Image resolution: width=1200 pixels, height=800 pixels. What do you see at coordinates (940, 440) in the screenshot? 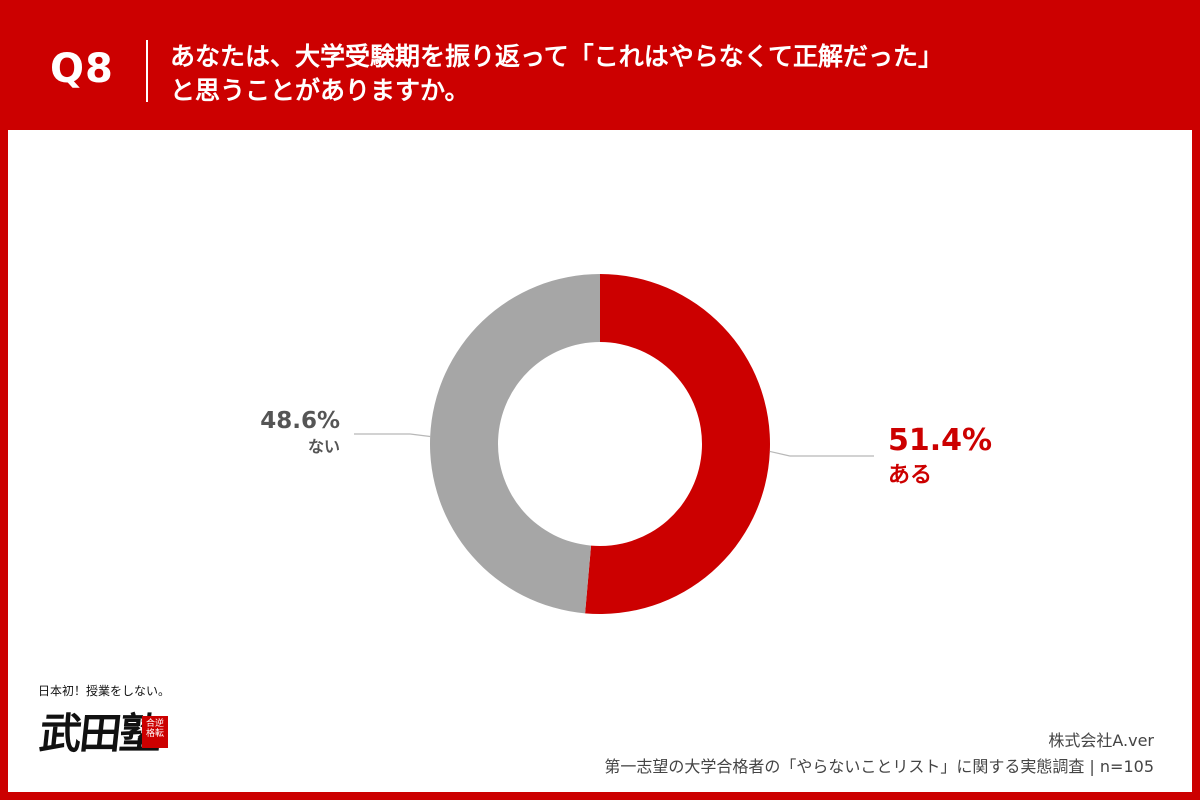
I see `slice-value-label-0: 51.4%` at bounding box center [940, 440].